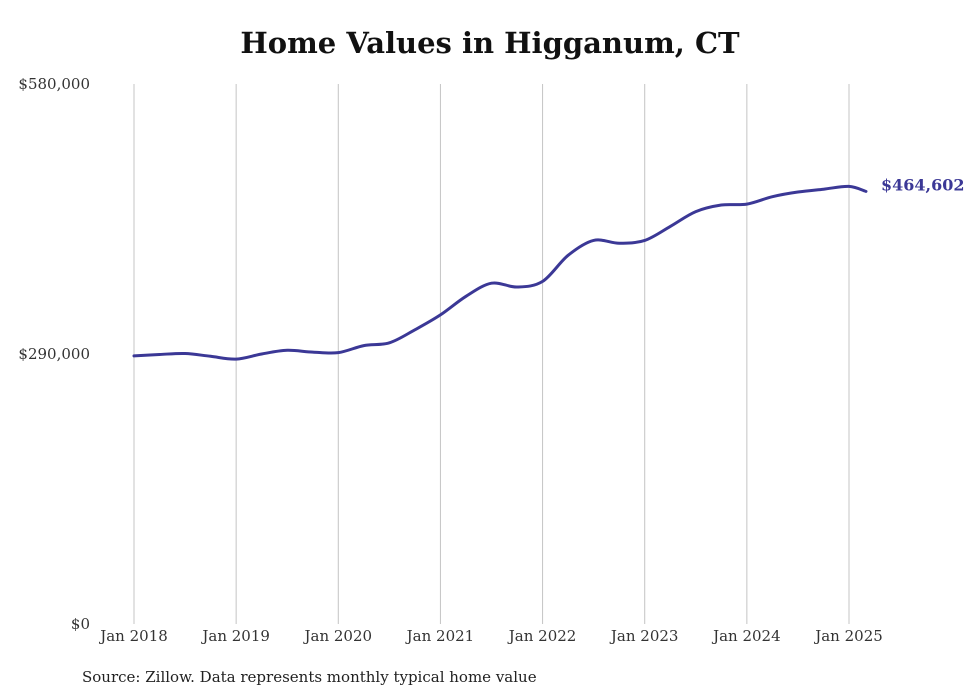 The height and width of the screenshot is (699, 980). What do you see at coordinates (133, 636) in the screenshot?
I see `x-tick-label: Jan 2018` at bounding box center [133, 636].